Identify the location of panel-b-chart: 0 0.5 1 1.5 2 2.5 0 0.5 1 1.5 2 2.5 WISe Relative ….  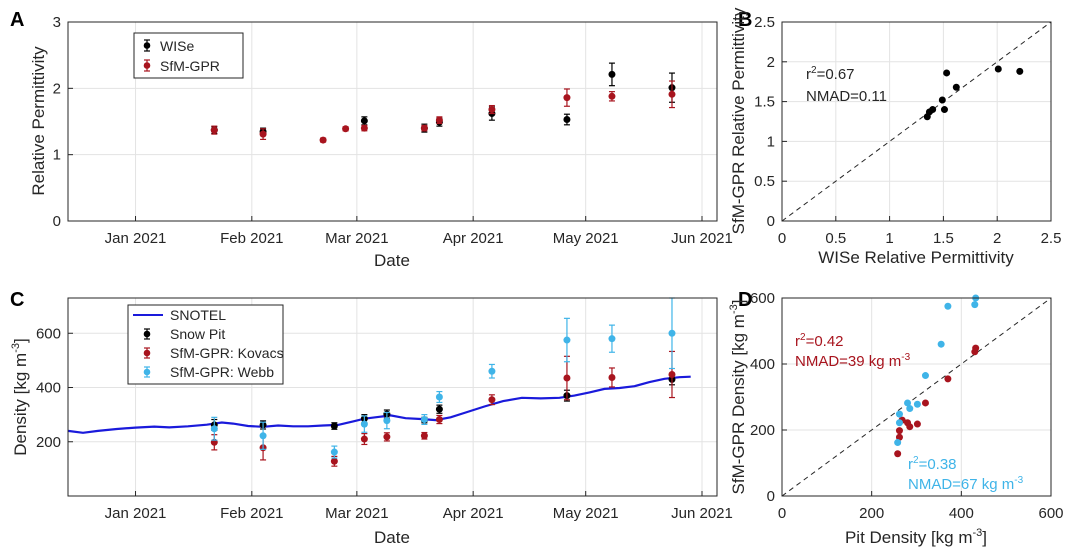
(895, 137).